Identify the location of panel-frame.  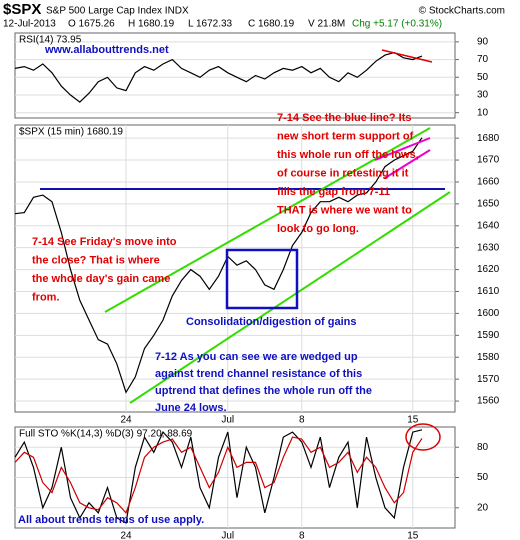
(235, 75).